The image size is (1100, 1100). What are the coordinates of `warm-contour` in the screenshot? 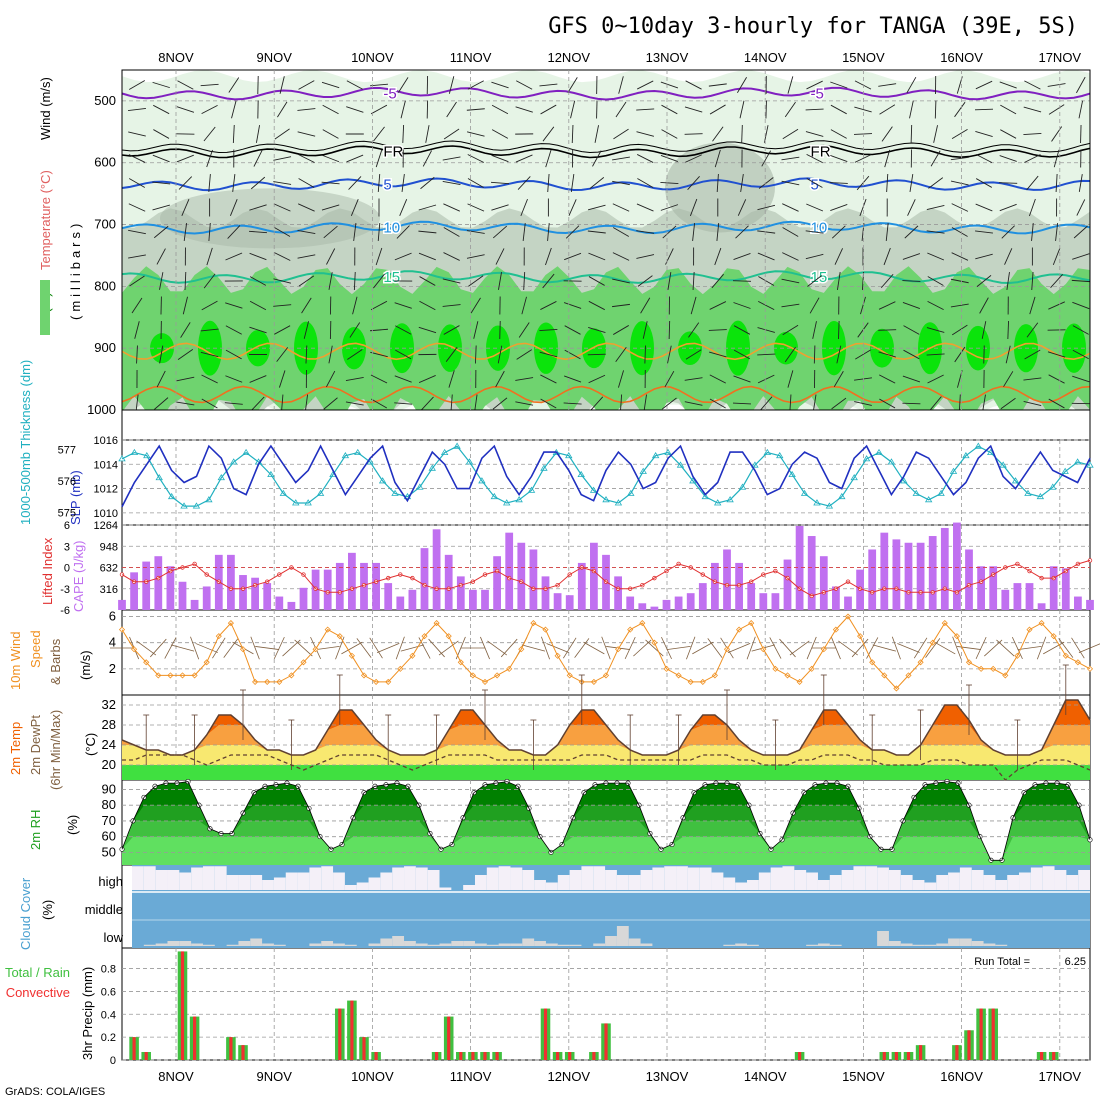 It's located at (606, 394).